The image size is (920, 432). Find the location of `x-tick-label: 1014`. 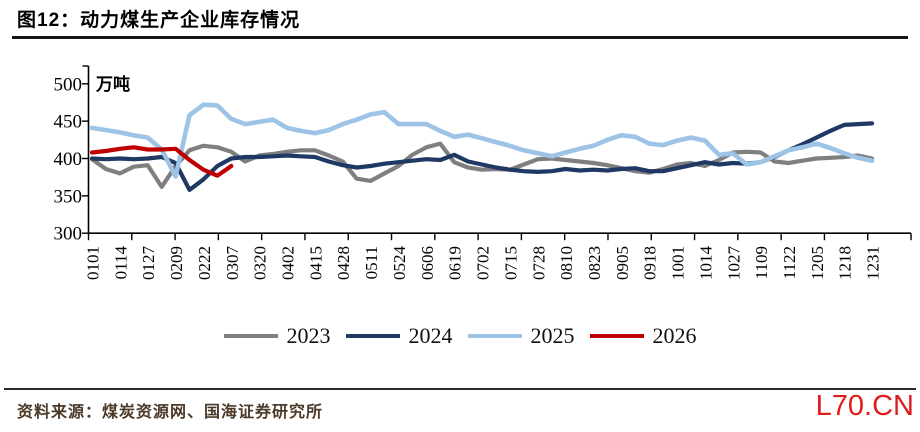

x-tick-label: 1014 is located at coordinates (705, 263).